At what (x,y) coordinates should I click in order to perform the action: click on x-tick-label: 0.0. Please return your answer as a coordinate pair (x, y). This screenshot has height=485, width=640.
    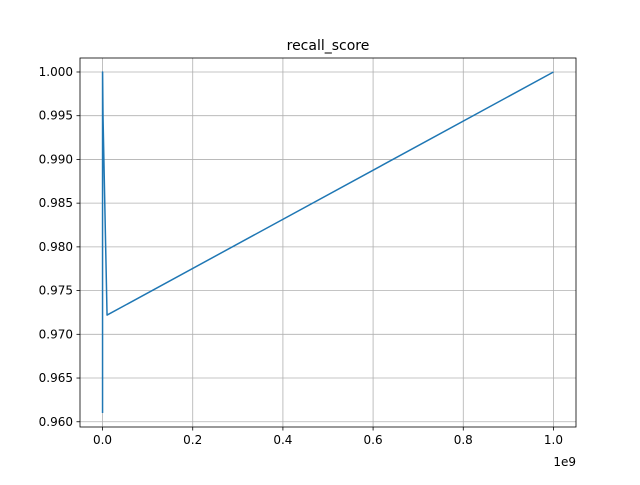
    Looking at the image, I should click on (102, 440).